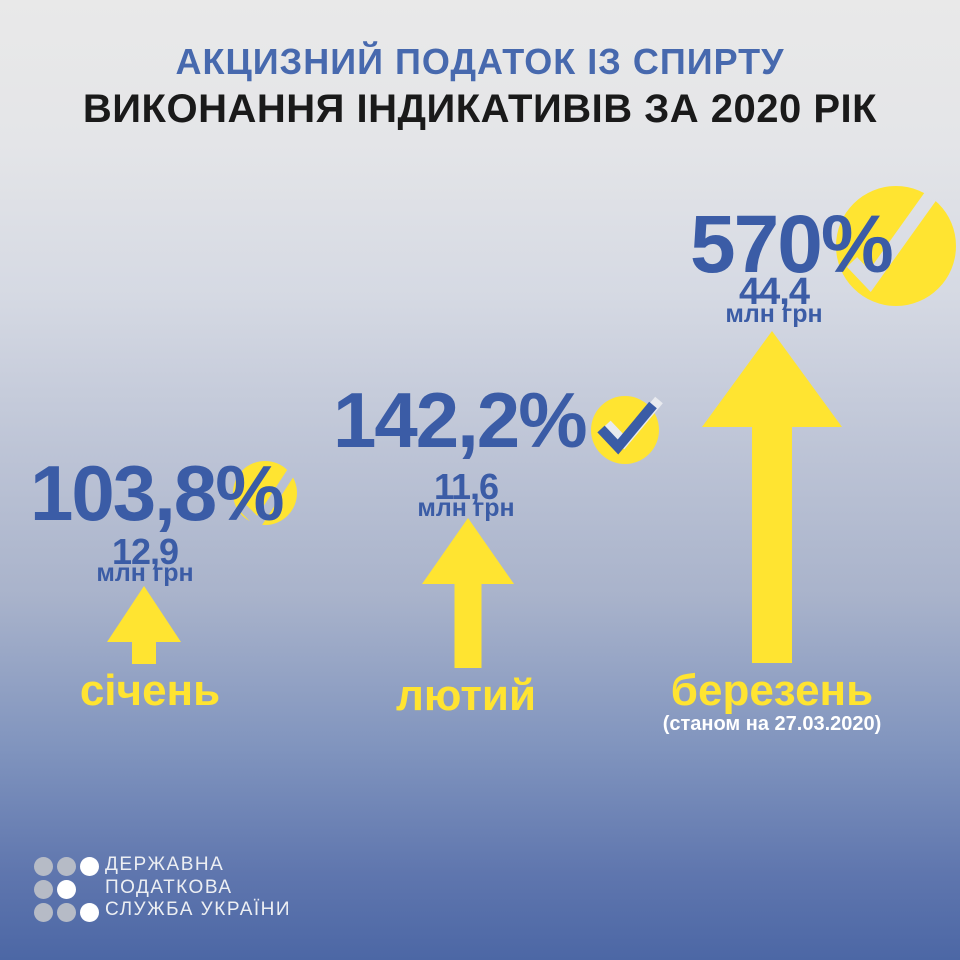  What do you see at coordinates (460, 420) in the screenshot?
I see `percent-february: 142,2%` at bounding box center [460, 420].